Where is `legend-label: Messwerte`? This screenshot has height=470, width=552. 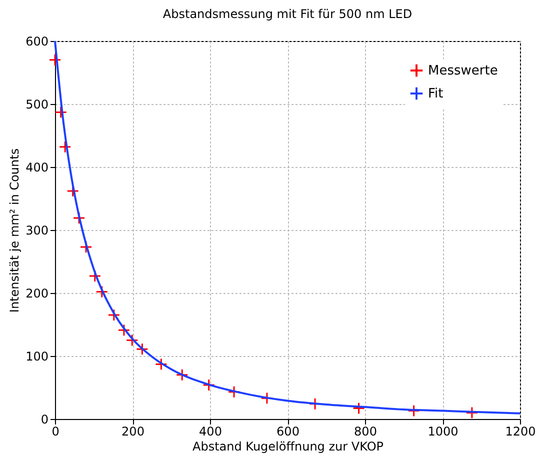 legend-label: Messwerte is located at coordinates (463, 71).